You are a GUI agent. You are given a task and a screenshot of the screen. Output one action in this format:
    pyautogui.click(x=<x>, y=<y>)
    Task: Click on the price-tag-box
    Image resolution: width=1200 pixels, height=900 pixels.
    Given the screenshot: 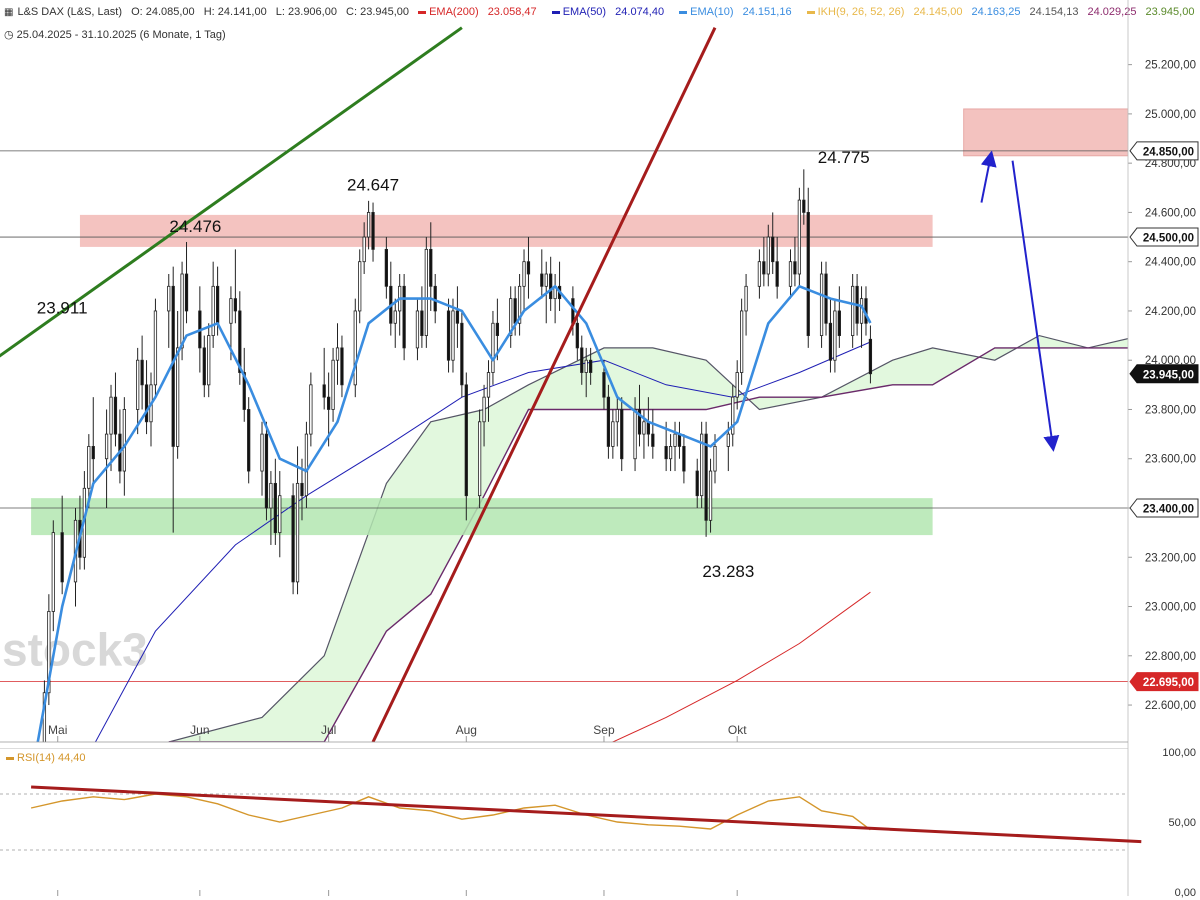 What is the action you would take?
    pyautogui.click(x=1164, y=151)
    